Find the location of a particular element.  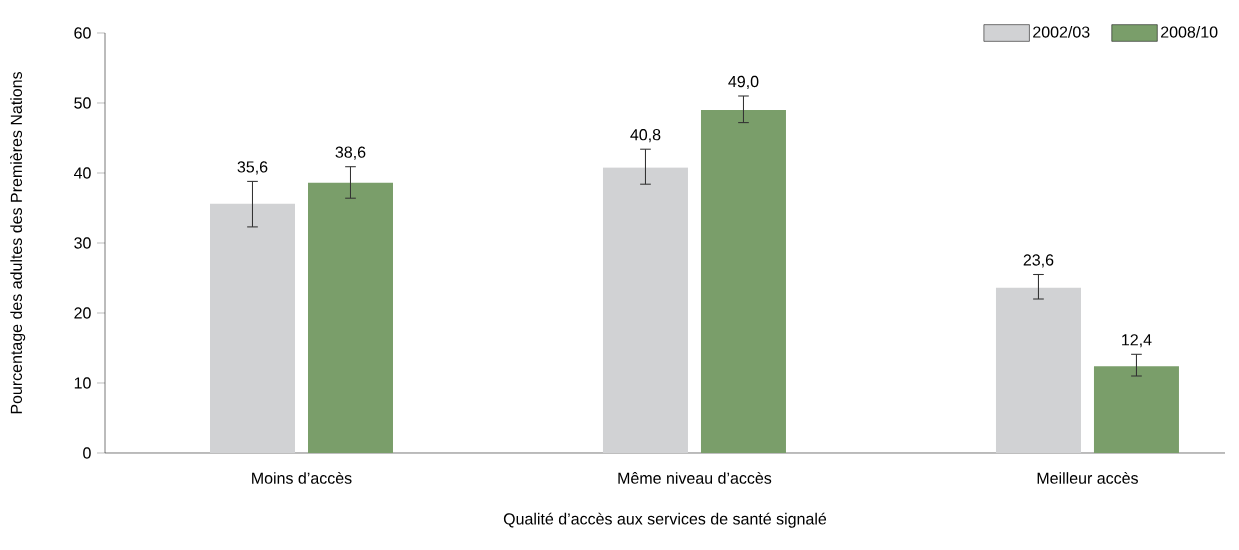

data-label: 49,0 is located at coordinates (743, 82).